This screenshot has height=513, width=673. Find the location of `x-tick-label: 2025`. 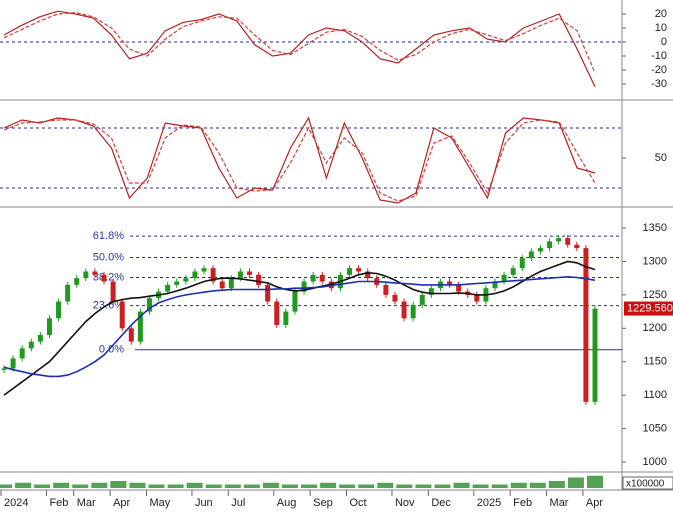

x-tick-label: 2025 is located at coordinates (489, 503).